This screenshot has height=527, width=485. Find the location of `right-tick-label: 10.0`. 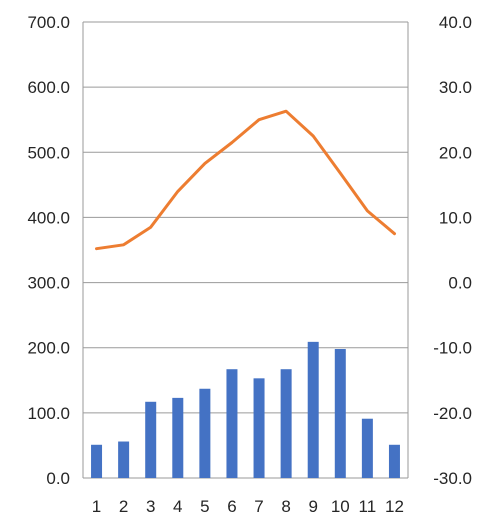

right-tick-label: 10.0 is located at coordinates (455, 217).